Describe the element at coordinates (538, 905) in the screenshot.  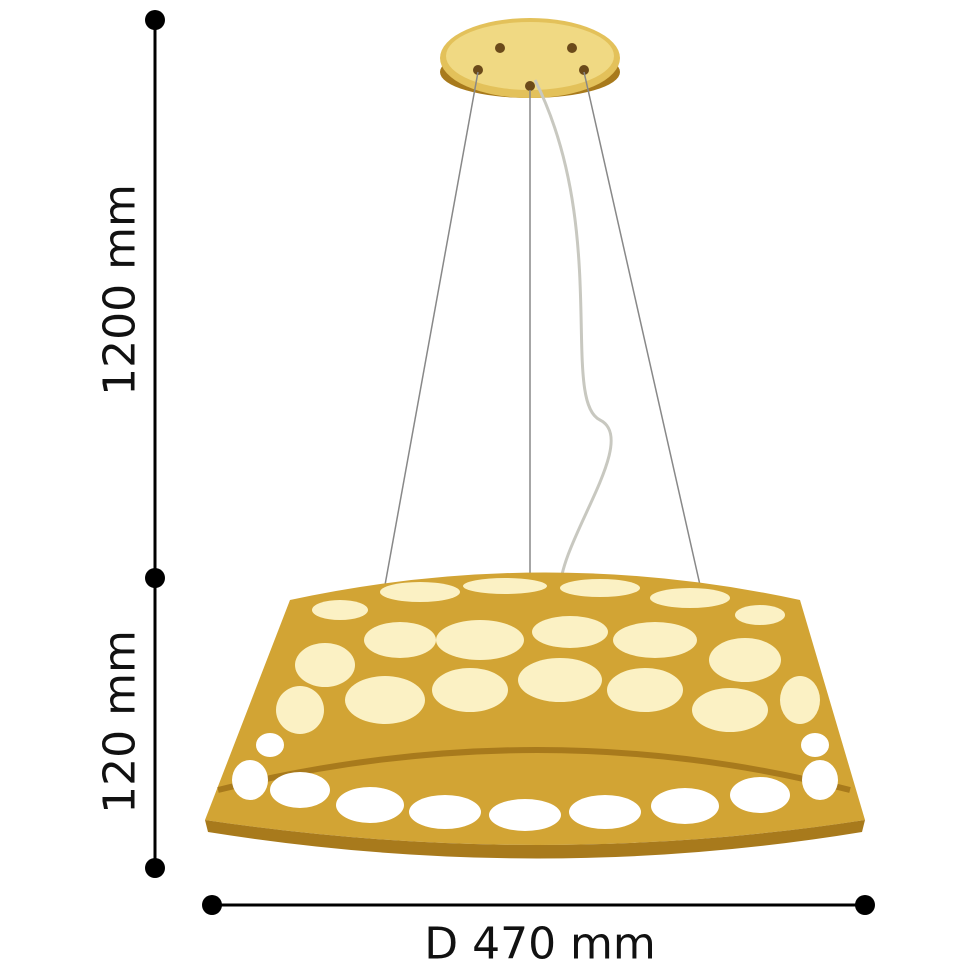
I see `horizontal-dimension-line` at that location.